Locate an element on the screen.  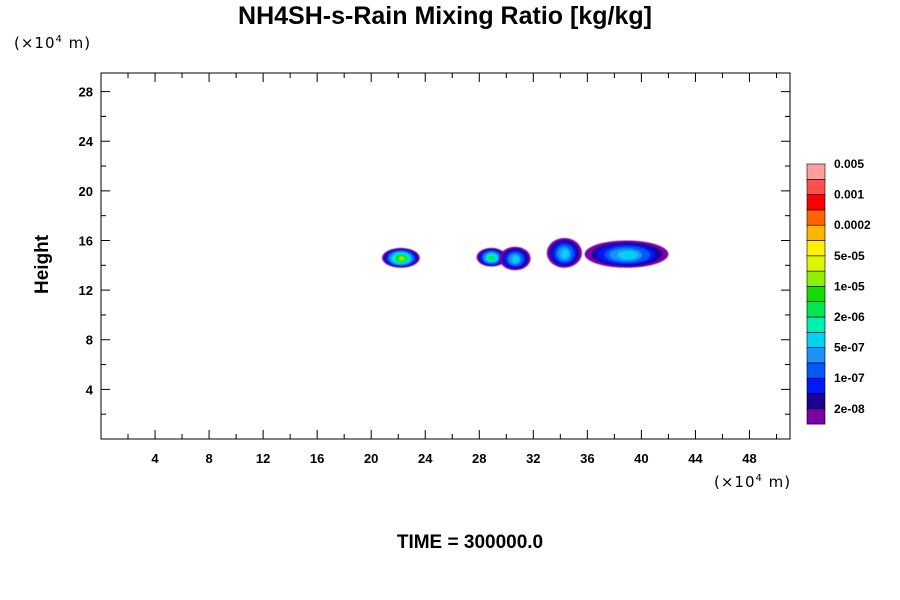
x-tick-label: 40 is located at coordinates (641, 458).